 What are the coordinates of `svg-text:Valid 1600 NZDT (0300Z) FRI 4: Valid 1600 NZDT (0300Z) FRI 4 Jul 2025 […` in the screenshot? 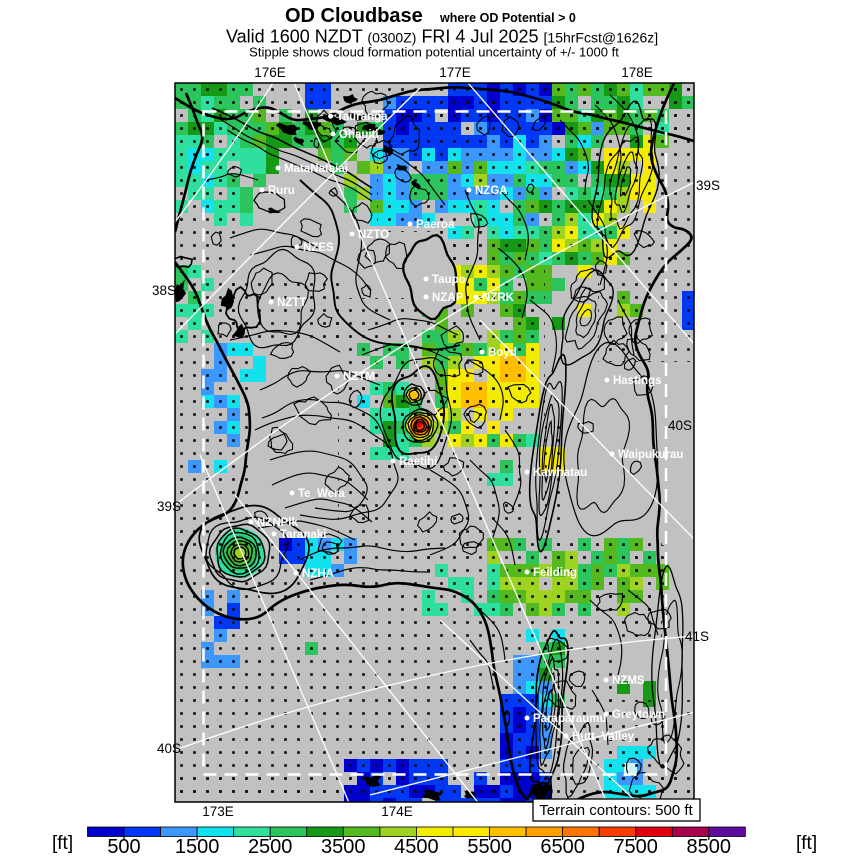 It's located at (442, 37).